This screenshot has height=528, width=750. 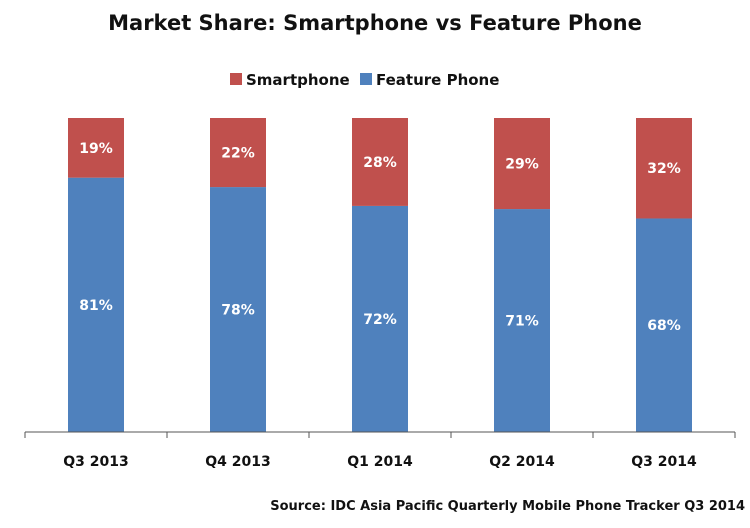 I want to click on data-label-feature-phone-1: 78%, so click(x=238, y=311).